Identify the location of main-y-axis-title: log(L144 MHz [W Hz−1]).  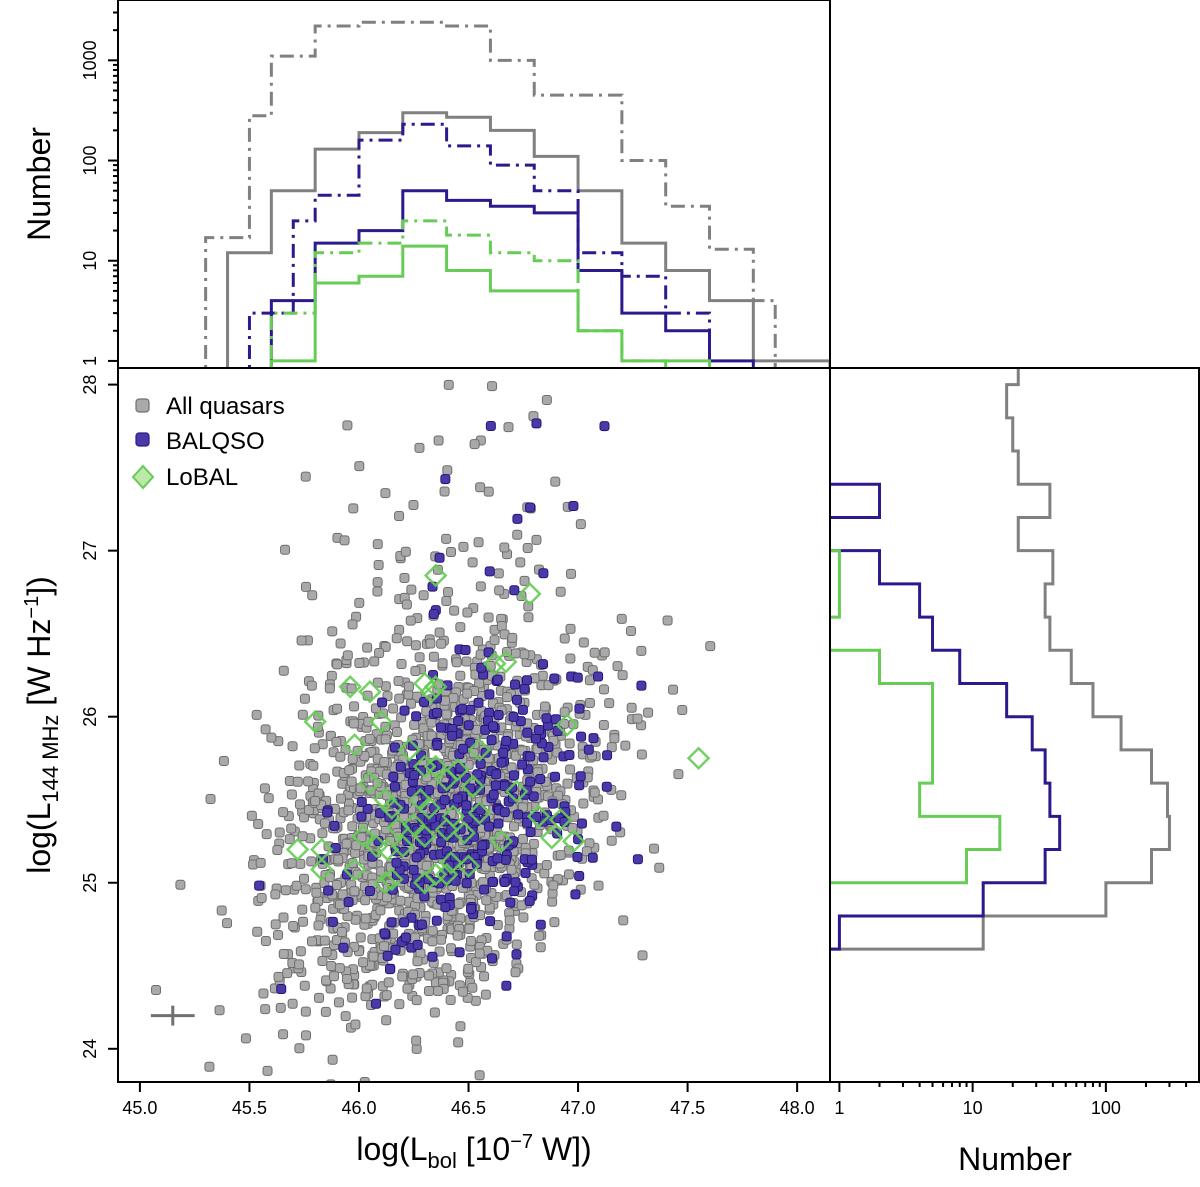
(42, 725).